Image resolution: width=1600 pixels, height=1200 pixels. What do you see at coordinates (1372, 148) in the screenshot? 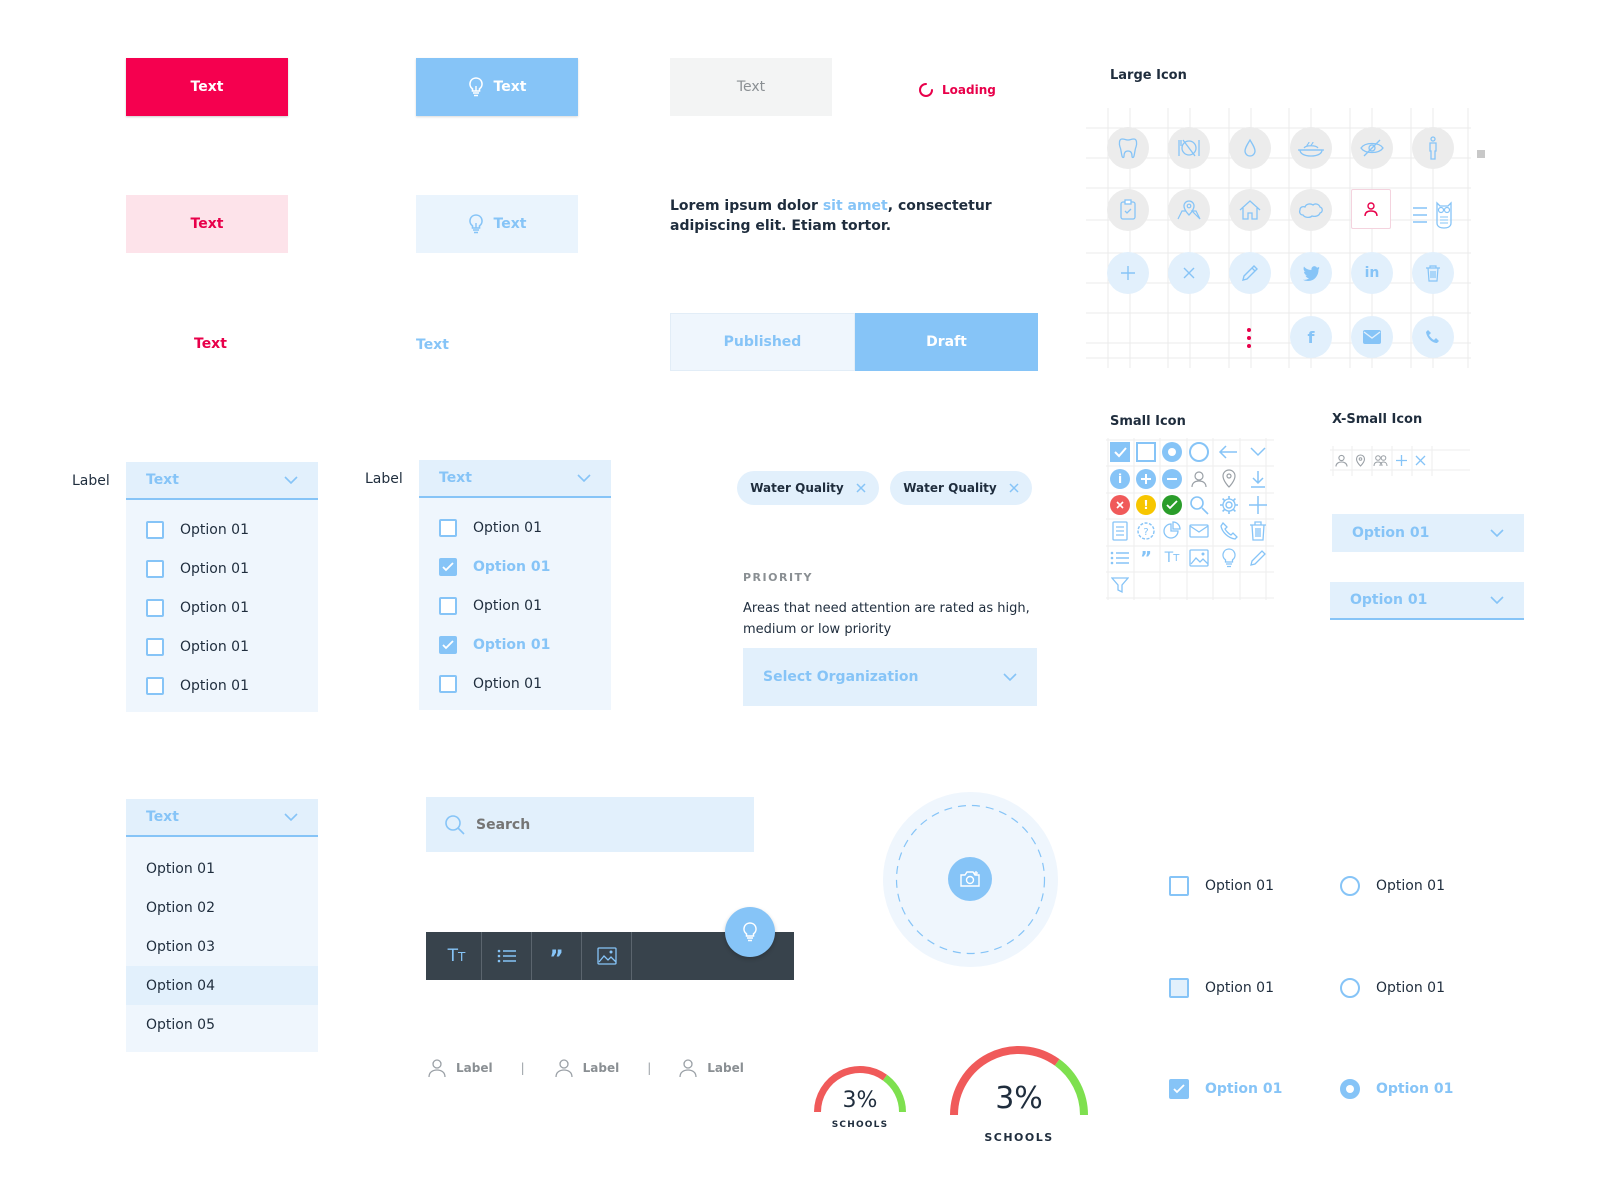
I see `eye-hidden-icon` at bounding box center [1372, 148].